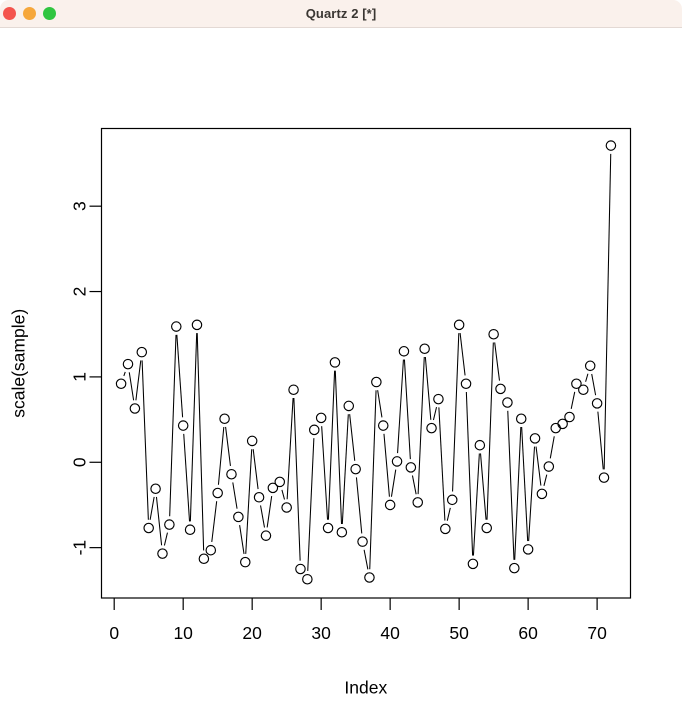 The height and width of the screenshot is (724, 682). I want to click on window-titlebar: Quartz 2 [*], so click(341, 14).